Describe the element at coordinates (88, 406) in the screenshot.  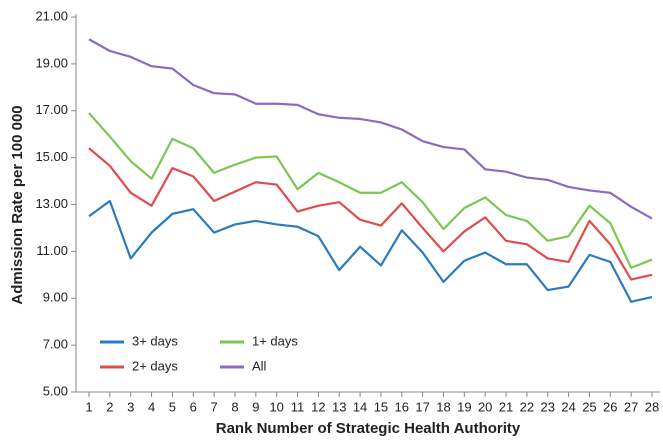
I see `x-tick-label: 1` at that location.